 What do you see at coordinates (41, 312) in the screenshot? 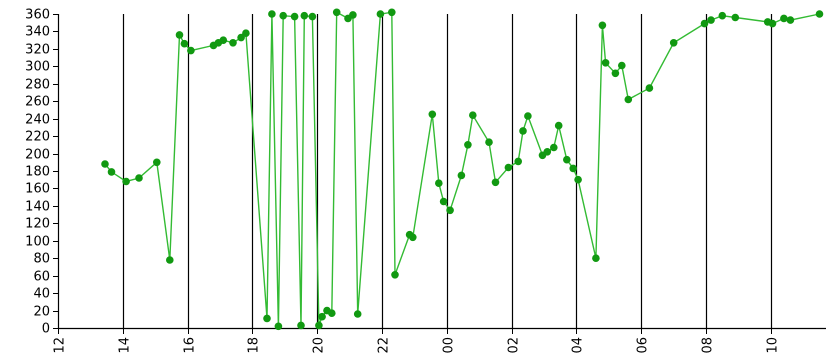
I see `y-tick-label: 20` at bounding box center [41, 312].